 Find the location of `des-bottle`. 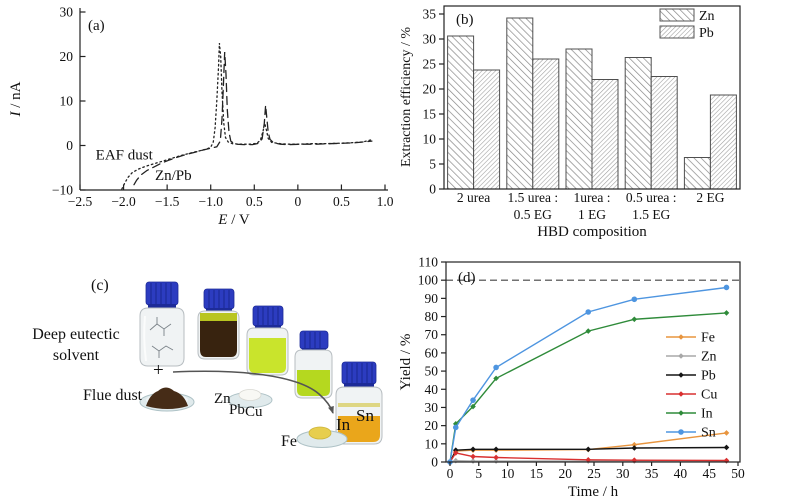

des-bottle is located at coordinates (162, 324).